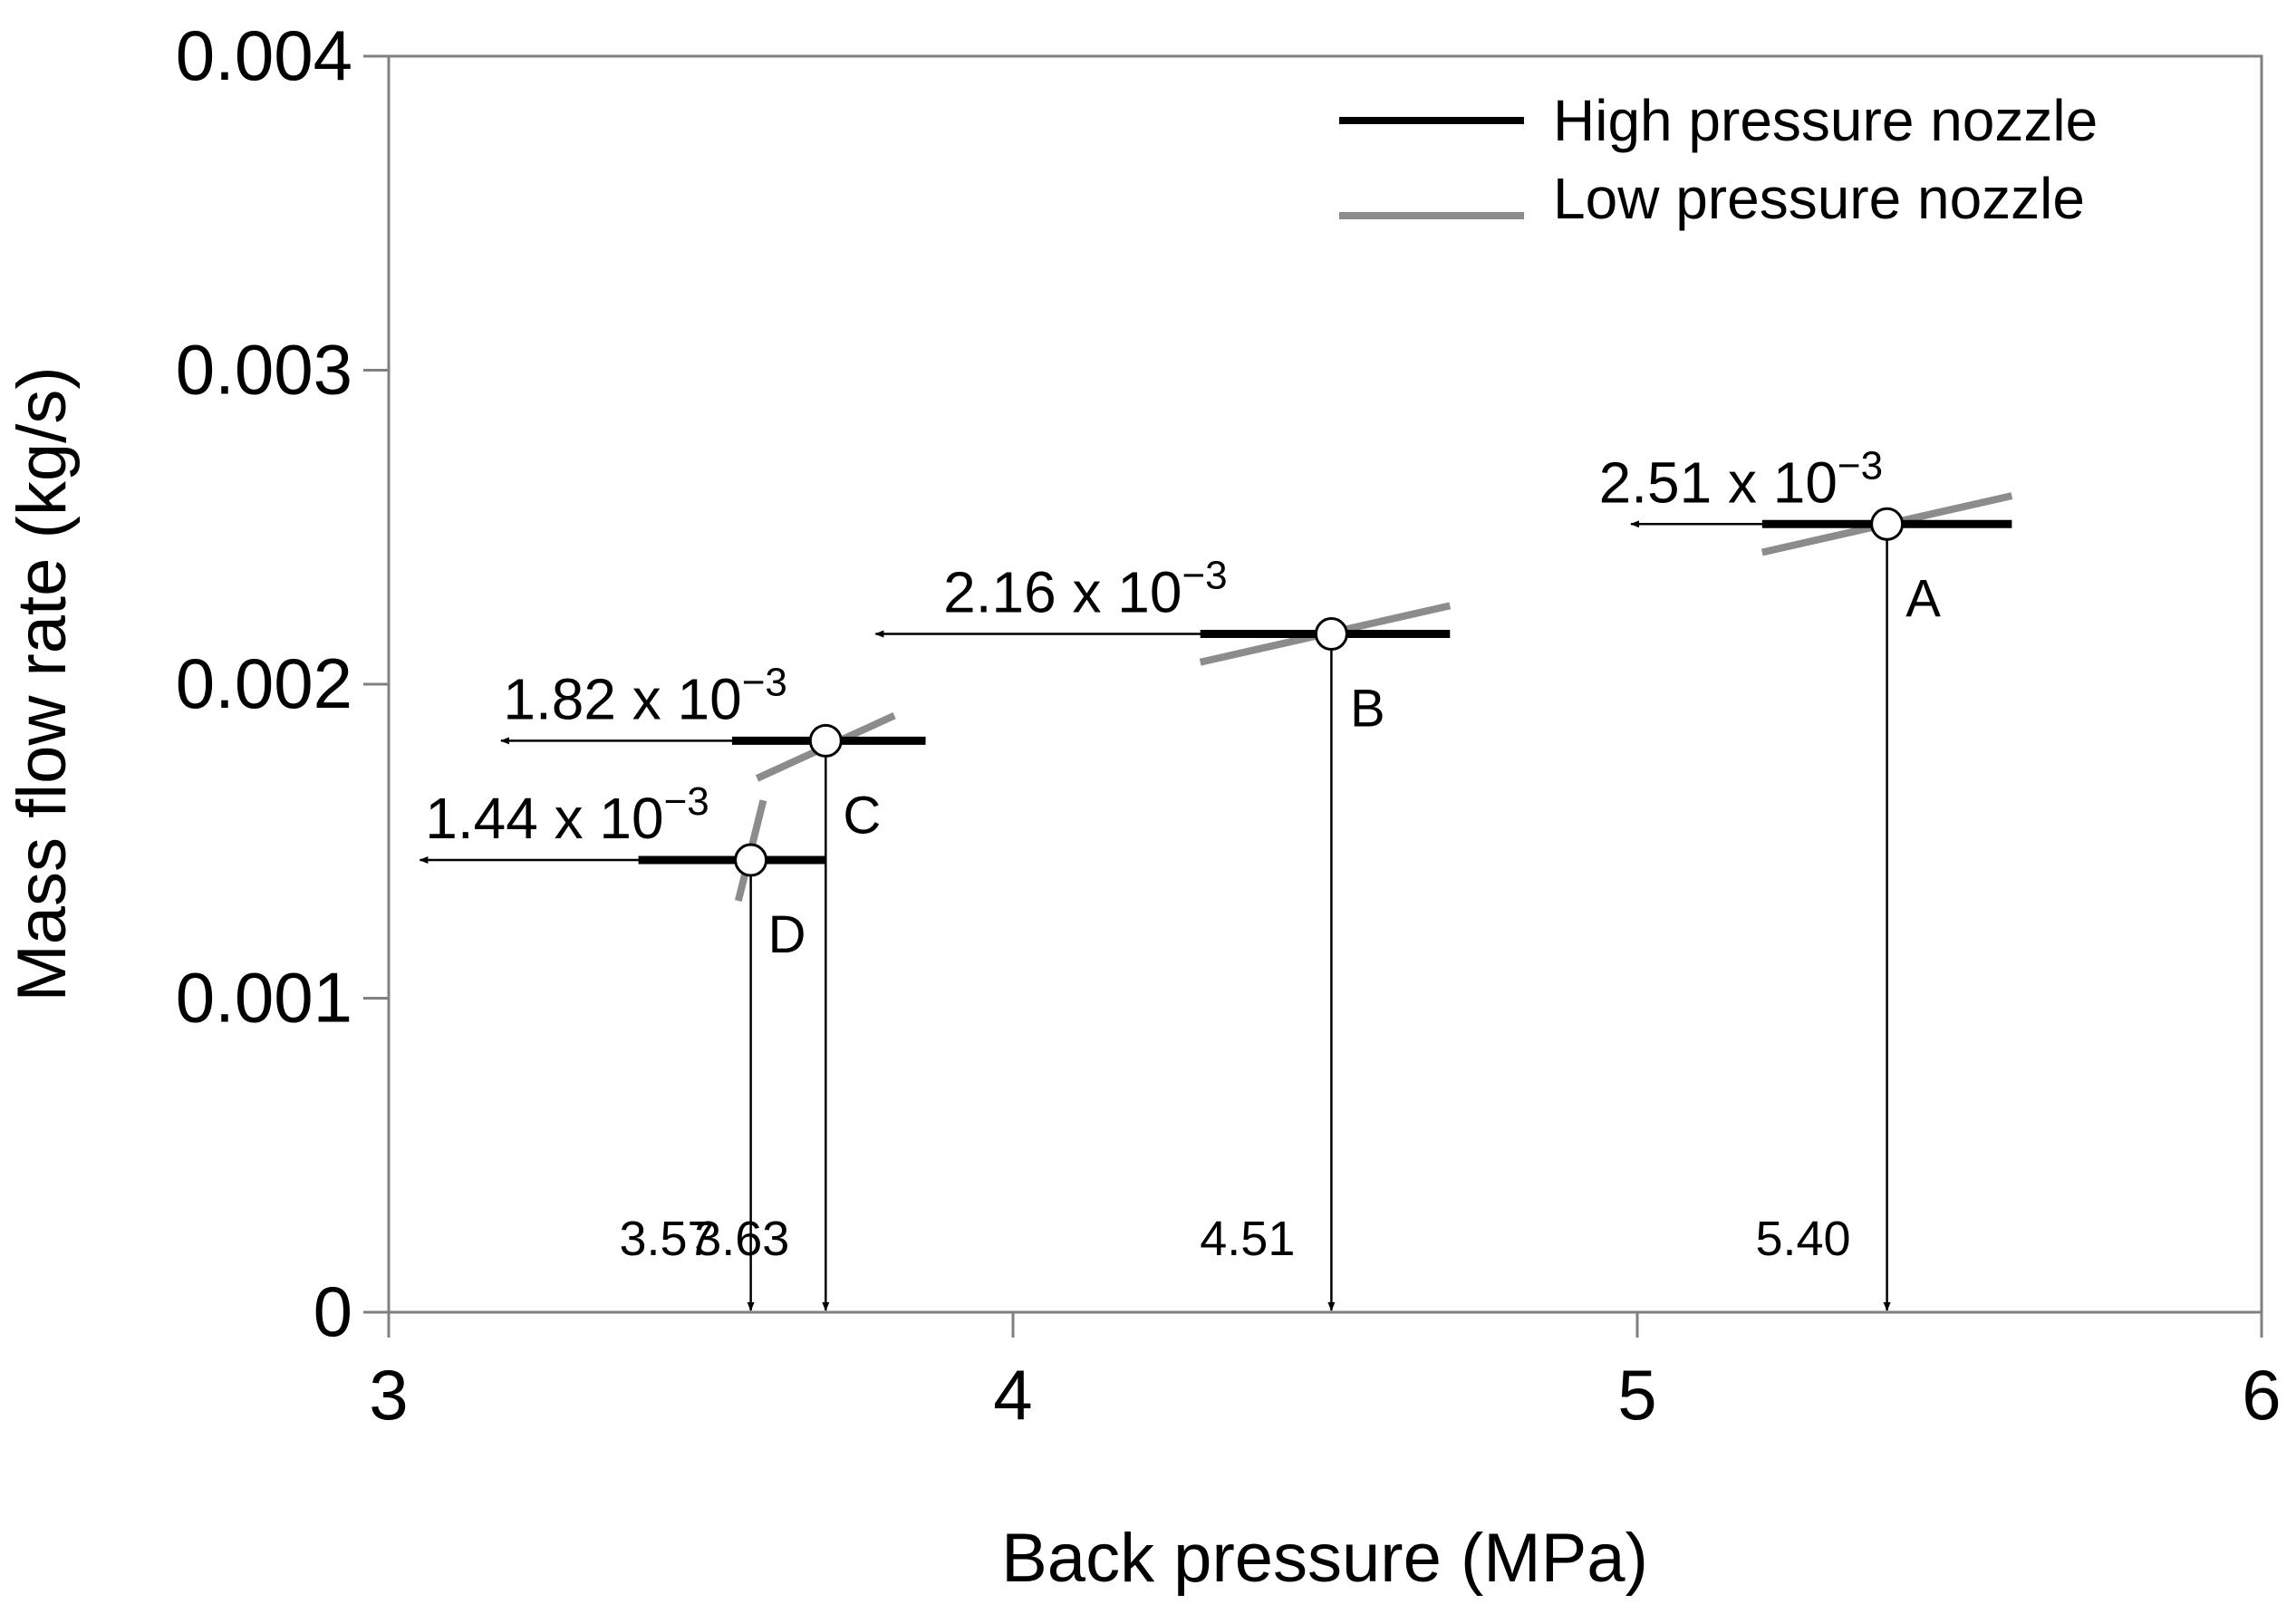 This screenshot has width=2296, height=1614. What do you see at coordinates (1826, 120) in the screenshot?
I see `legend-label-high: High pressure nozzle` at bounding box center [1826, 120].